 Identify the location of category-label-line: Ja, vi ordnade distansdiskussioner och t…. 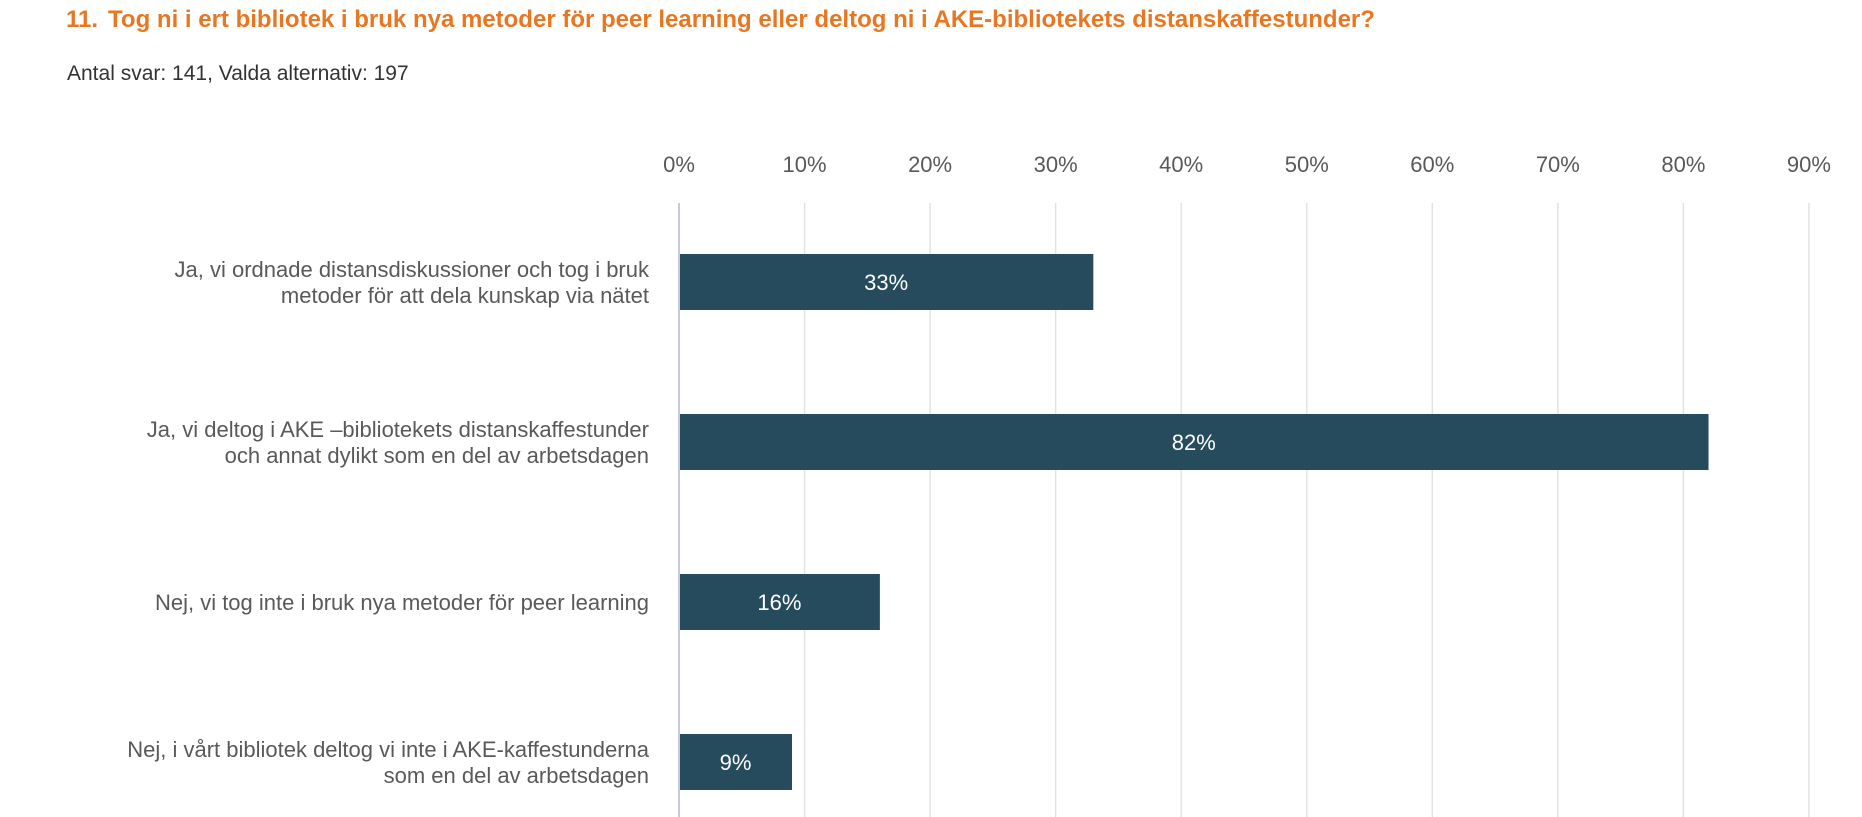
(412, 269).